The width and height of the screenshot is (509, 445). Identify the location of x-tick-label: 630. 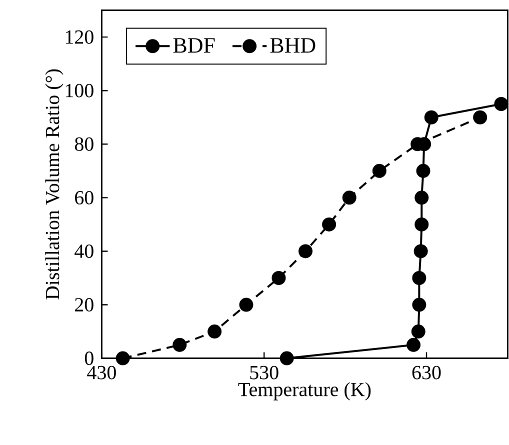
(426, 373).